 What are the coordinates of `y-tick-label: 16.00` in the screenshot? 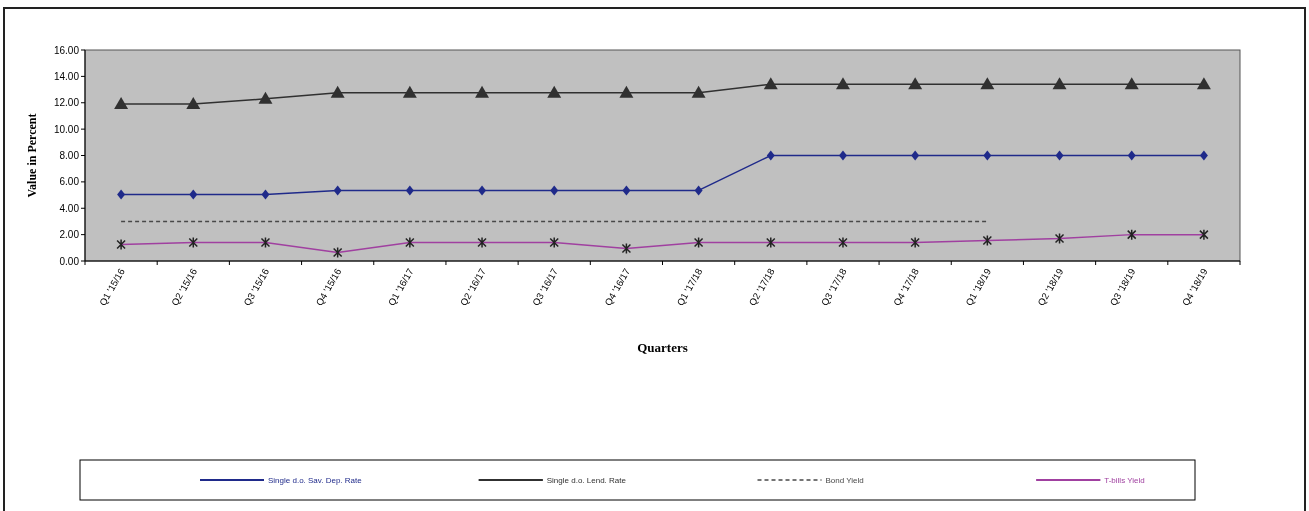 It's located at (66, 50).